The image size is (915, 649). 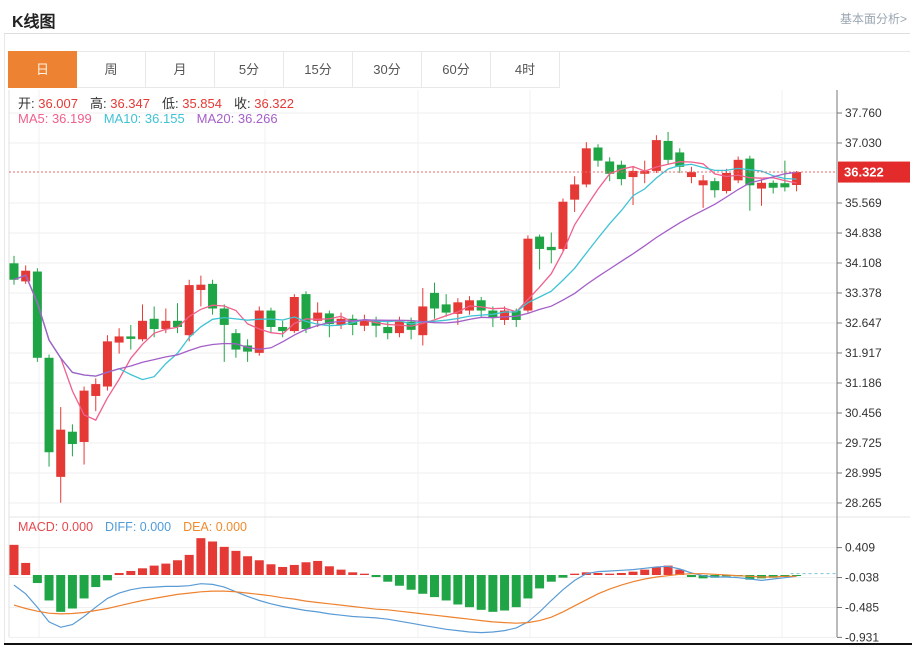 I want to click on axis-label: 29.725, so click(x=863, y=443).